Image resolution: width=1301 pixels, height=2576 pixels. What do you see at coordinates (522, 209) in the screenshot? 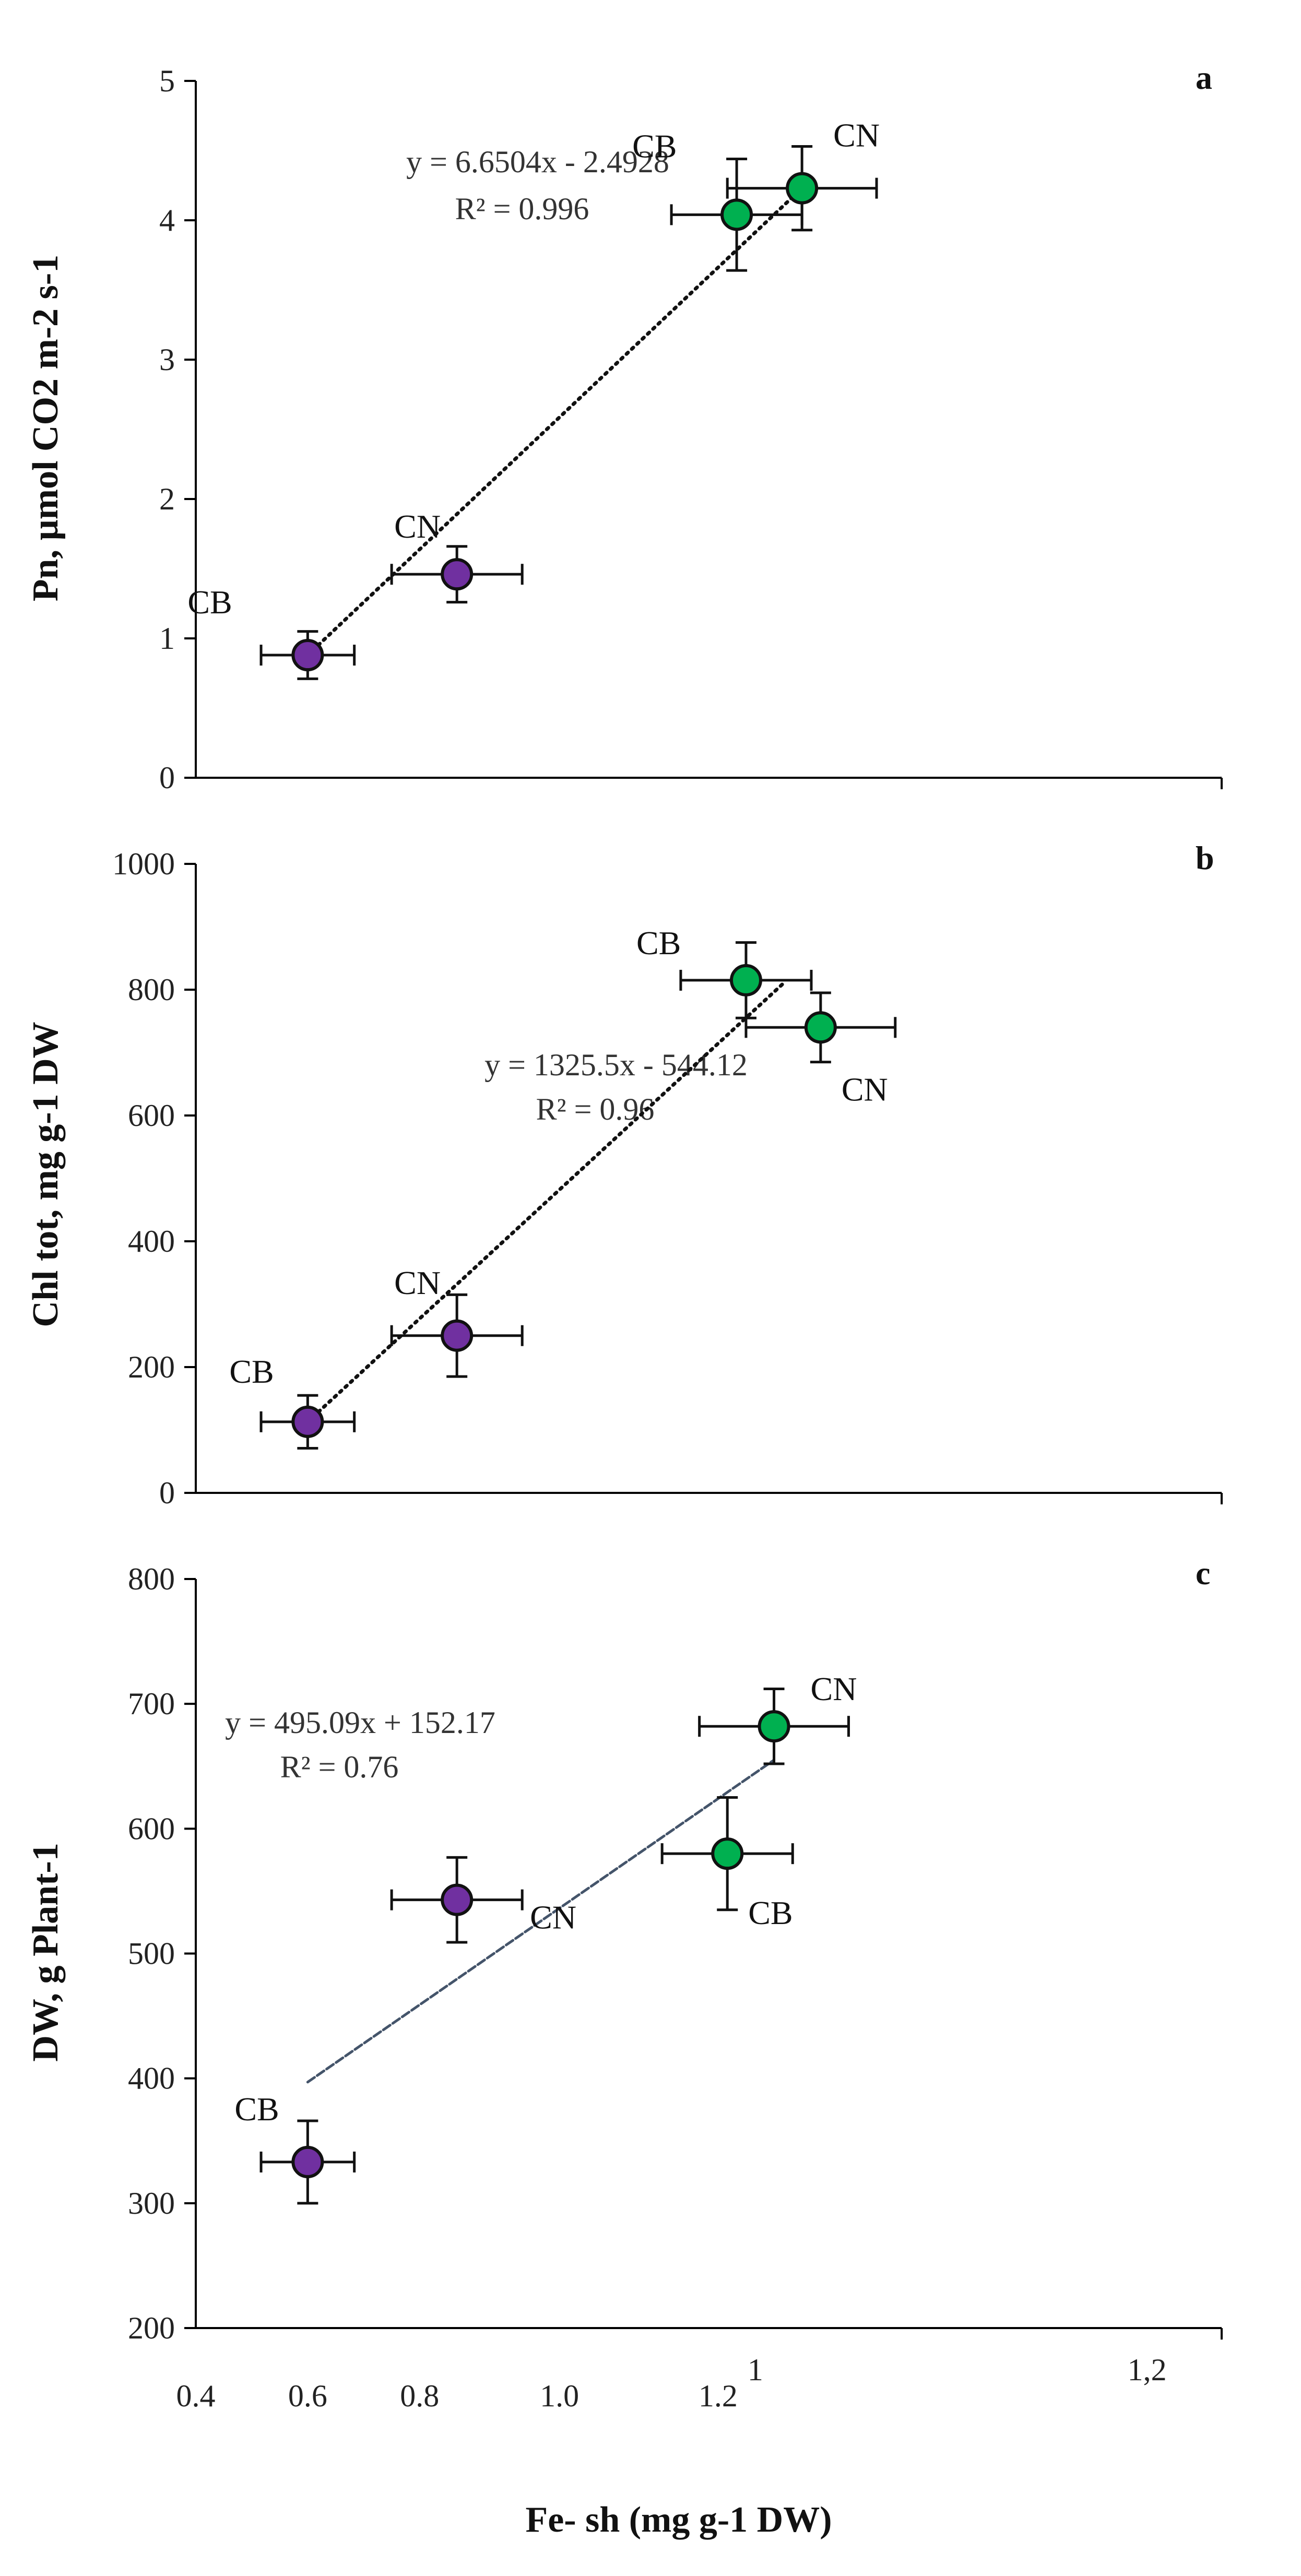
I see `trend-r-squared: R² = 0.996` at bounding box center [522, 209].